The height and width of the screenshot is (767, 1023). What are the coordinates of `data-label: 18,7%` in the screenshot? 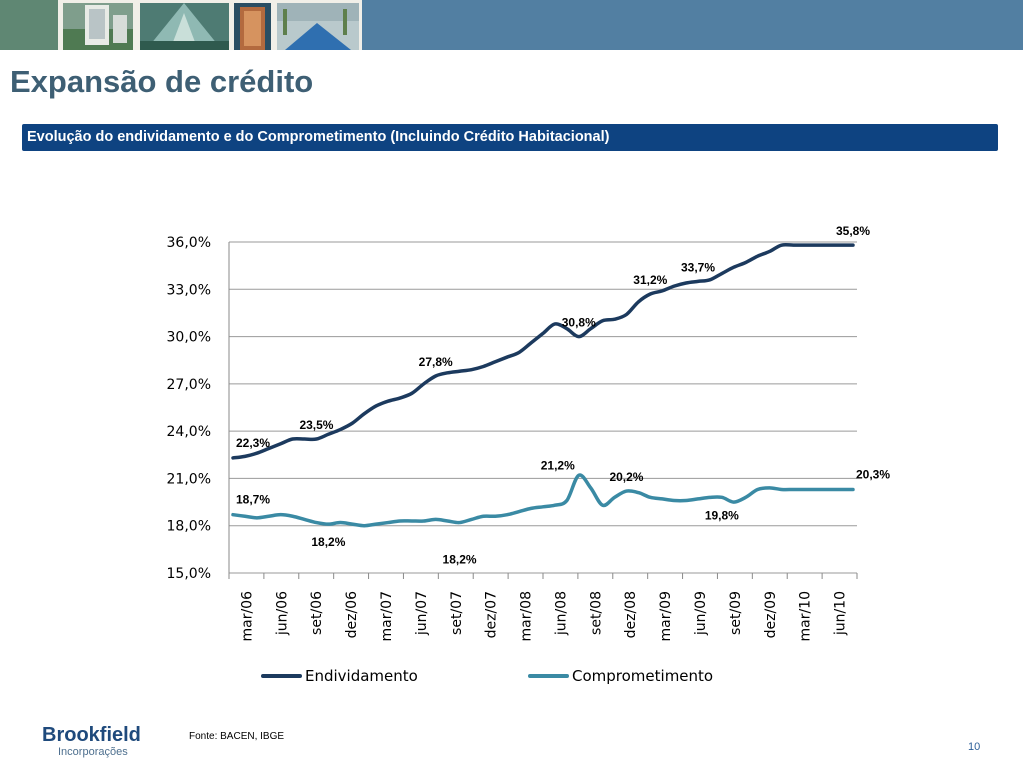 It's located at (253, 500).